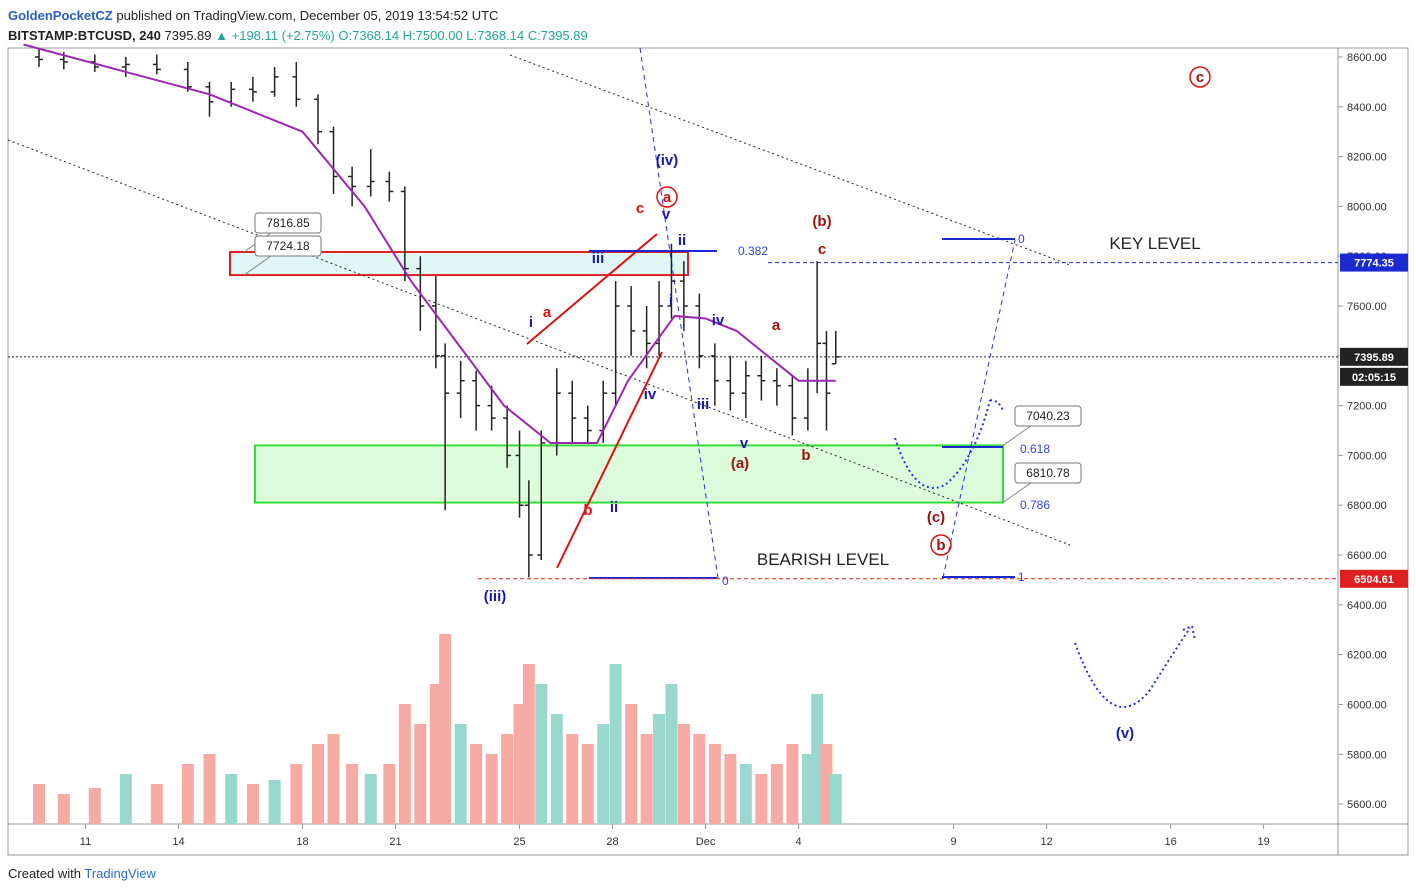 The width and height of the screenshot is (1416, 894). I want to click on x-tick-label: 9, so click(954, 842).